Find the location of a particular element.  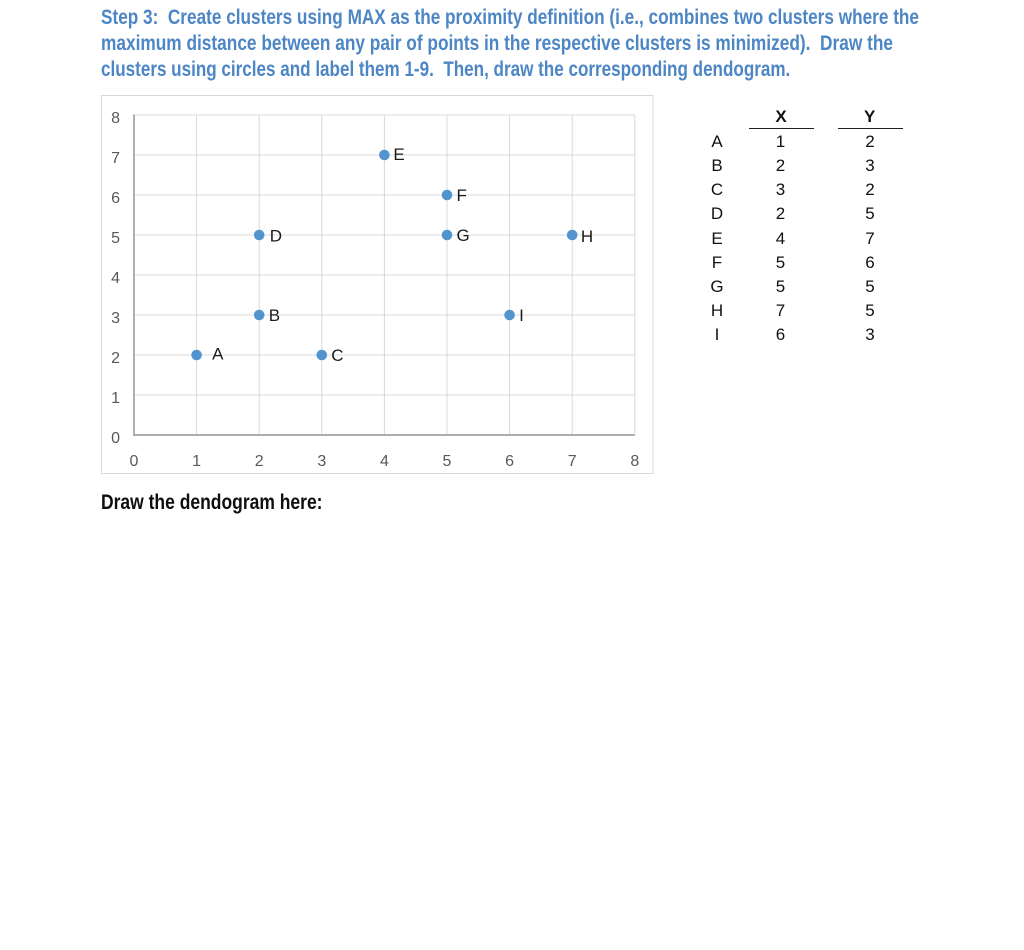

svg-text: I is located at coordinates (521, 315).